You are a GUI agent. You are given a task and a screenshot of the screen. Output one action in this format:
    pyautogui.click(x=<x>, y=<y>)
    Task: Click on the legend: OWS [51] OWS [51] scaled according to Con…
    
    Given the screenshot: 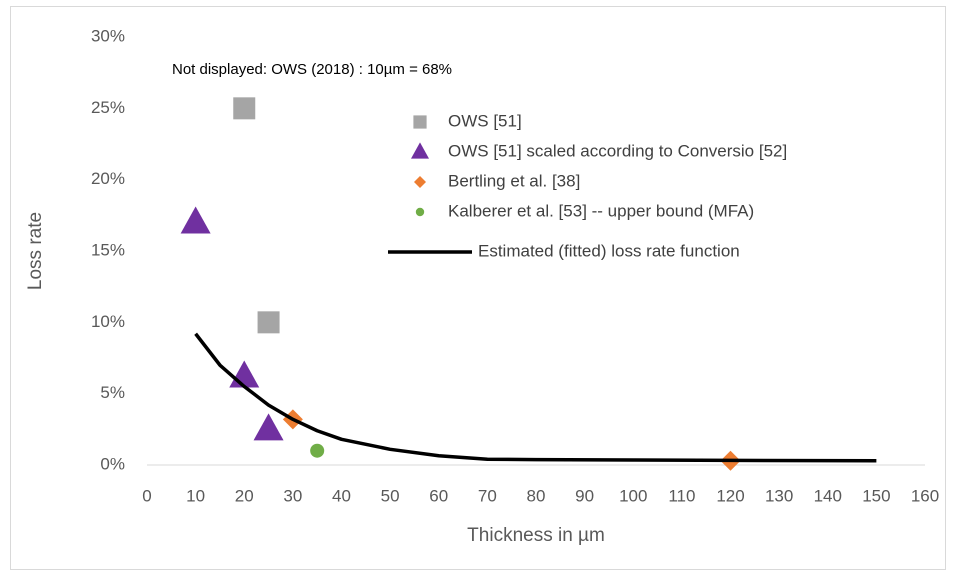 What is the action you would take?
    pyautogui.click(x=587, y=185)
    